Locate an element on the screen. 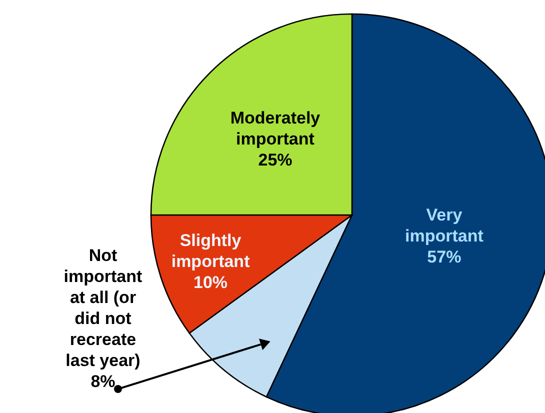 Image resolution: width=545 pixels, height=413 pixels. slice-label: Moderately important is located at coordinates (275, 128).